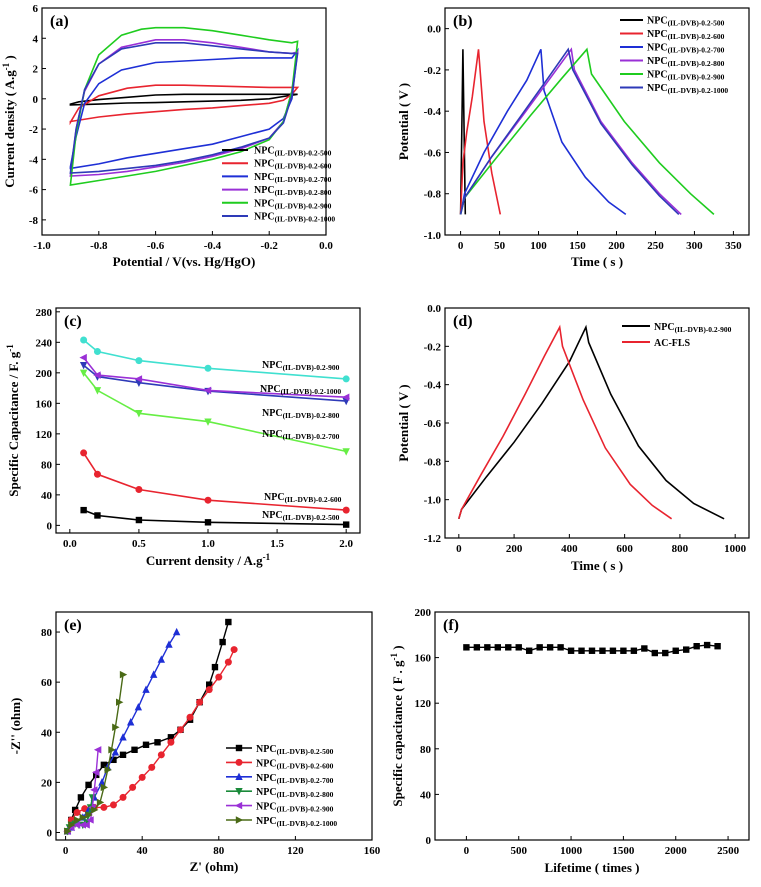 The height and width of the screenshot is (887, 761). I want to click on series-annotation: NPC(IL-DVB)-0.2-1000, so click(300, 390).